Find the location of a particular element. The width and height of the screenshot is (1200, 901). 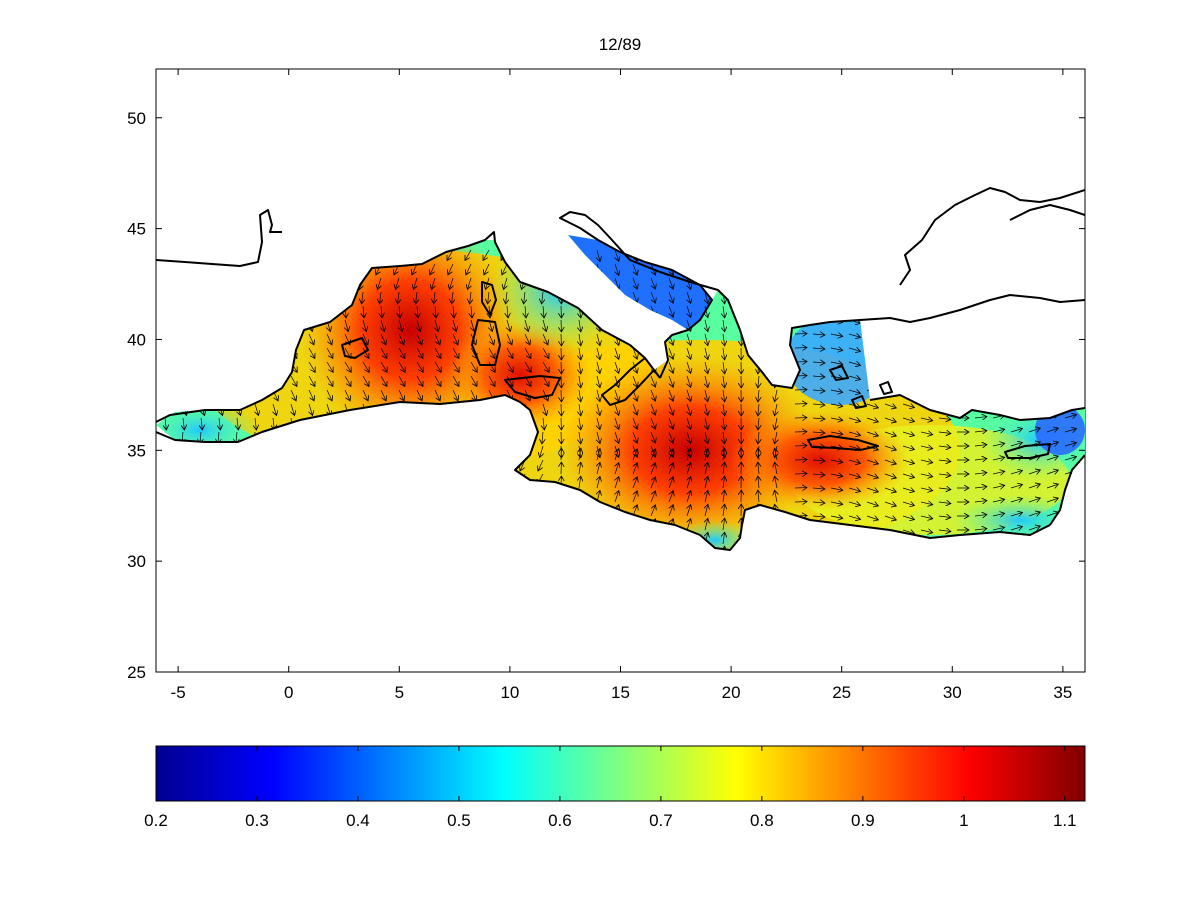

colorbar-tick-label: 0.8 is located at coordinates (762, 820).